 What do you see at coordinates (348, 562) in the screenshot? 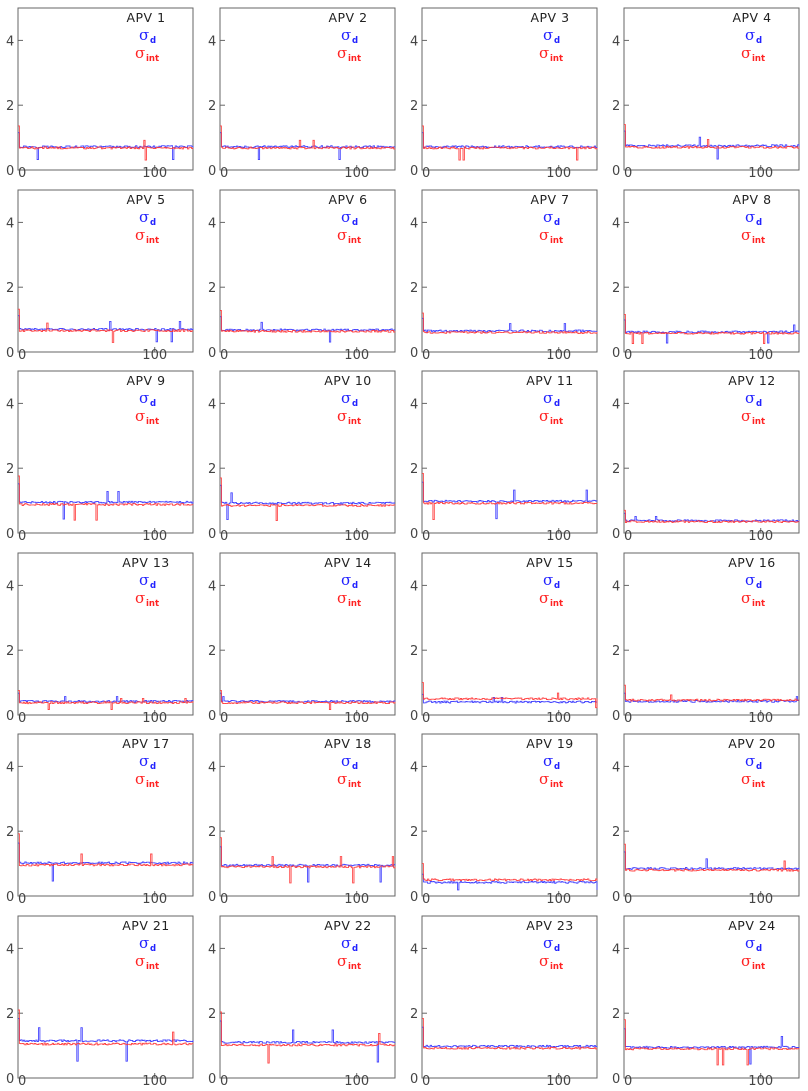
I see `chart-title: APV 14` at bounding box center [348, 562].